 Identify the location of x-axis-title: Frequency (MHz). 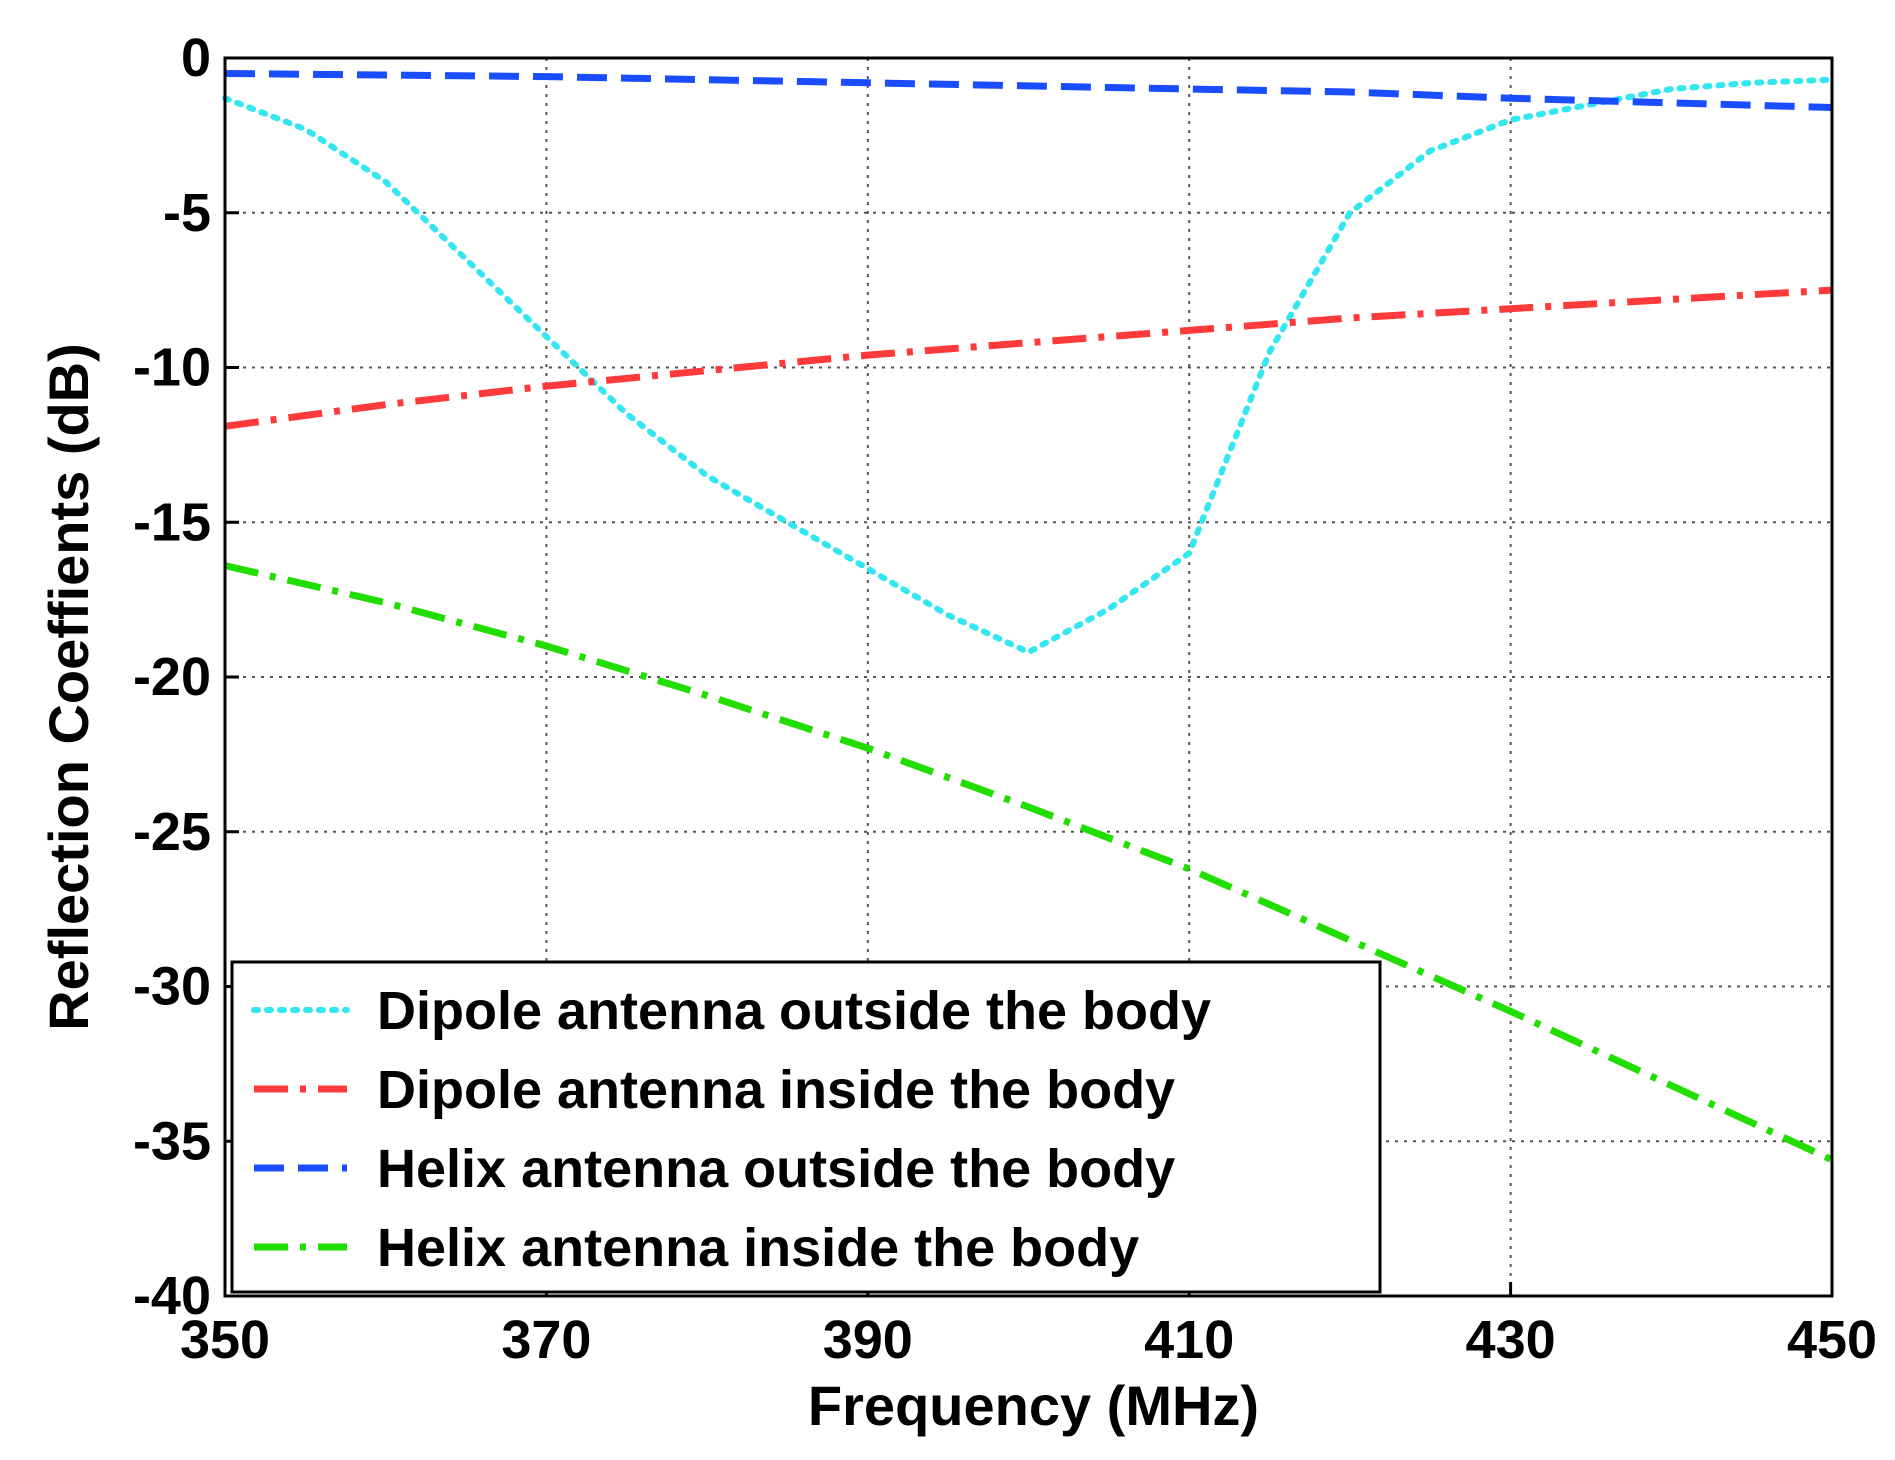
(1033, 1405).